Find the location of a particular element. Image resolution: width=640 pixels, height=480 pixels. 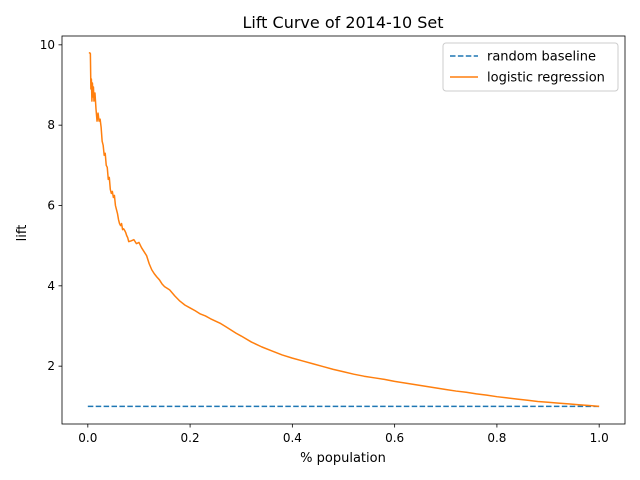

x-tick-label: 0.8 is located at coordinates (496, 438).